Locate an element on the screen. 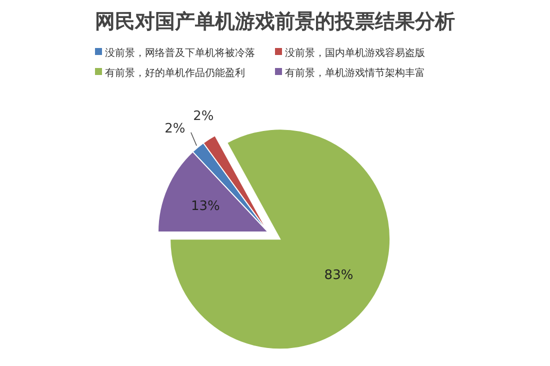 The width and height of the screenshot is (550, 366). title: 网民对国产单机游戏前景的投票结果分析 is located at coordinates (275, 21).